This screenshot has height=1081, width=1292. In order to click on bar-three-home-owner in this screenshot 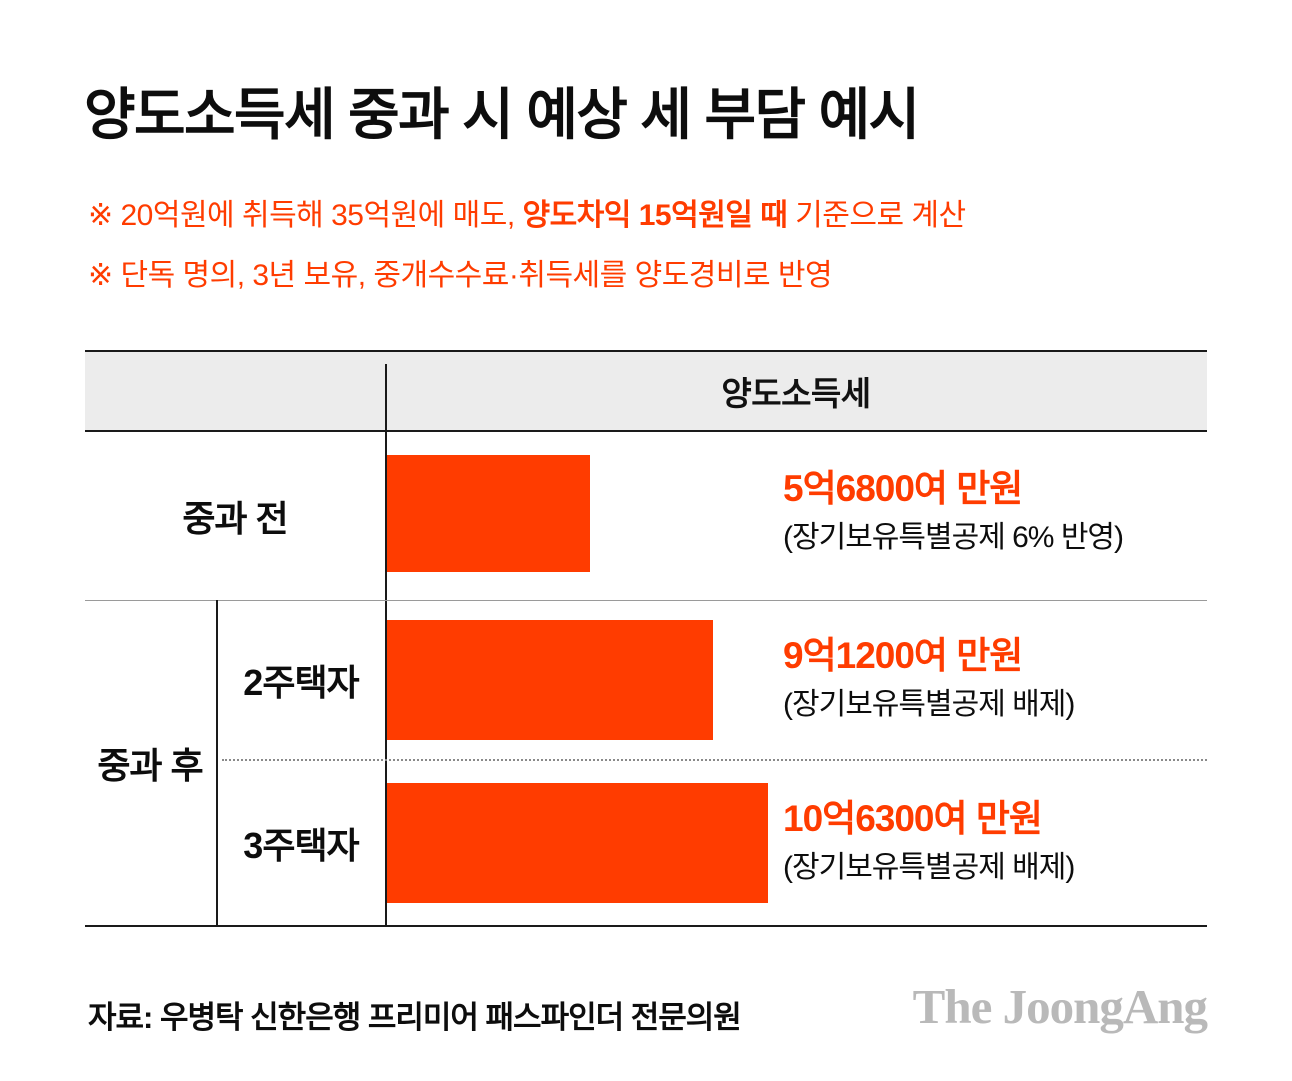, I will do `click(577, 843)`.